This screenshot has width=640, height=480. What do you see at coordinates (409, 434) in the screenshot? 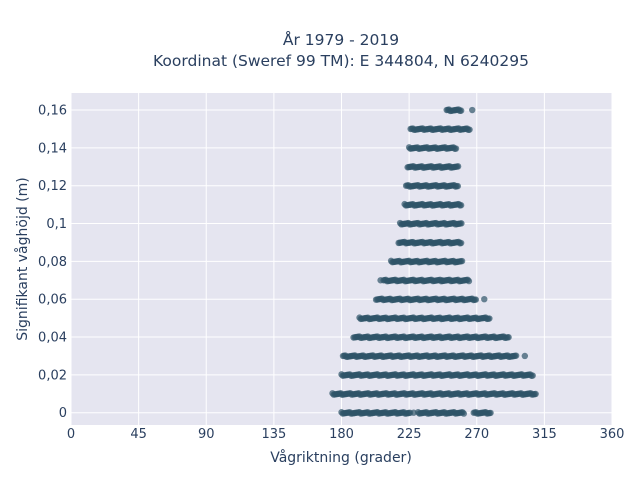
I see `x-tick-label: 225` at bounding box center [409, 434].